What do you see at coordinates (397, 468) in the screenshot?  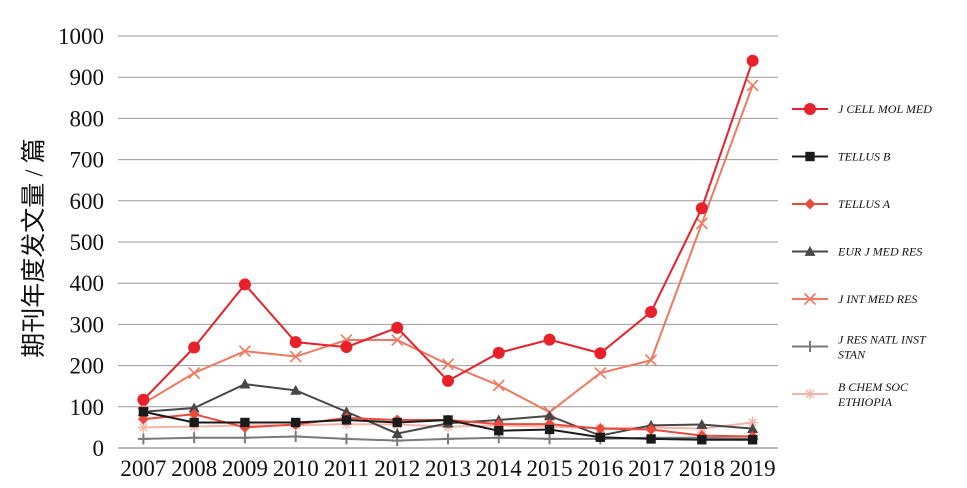 I see `x-tick-label: 2012` at bounding box center [397, 468].